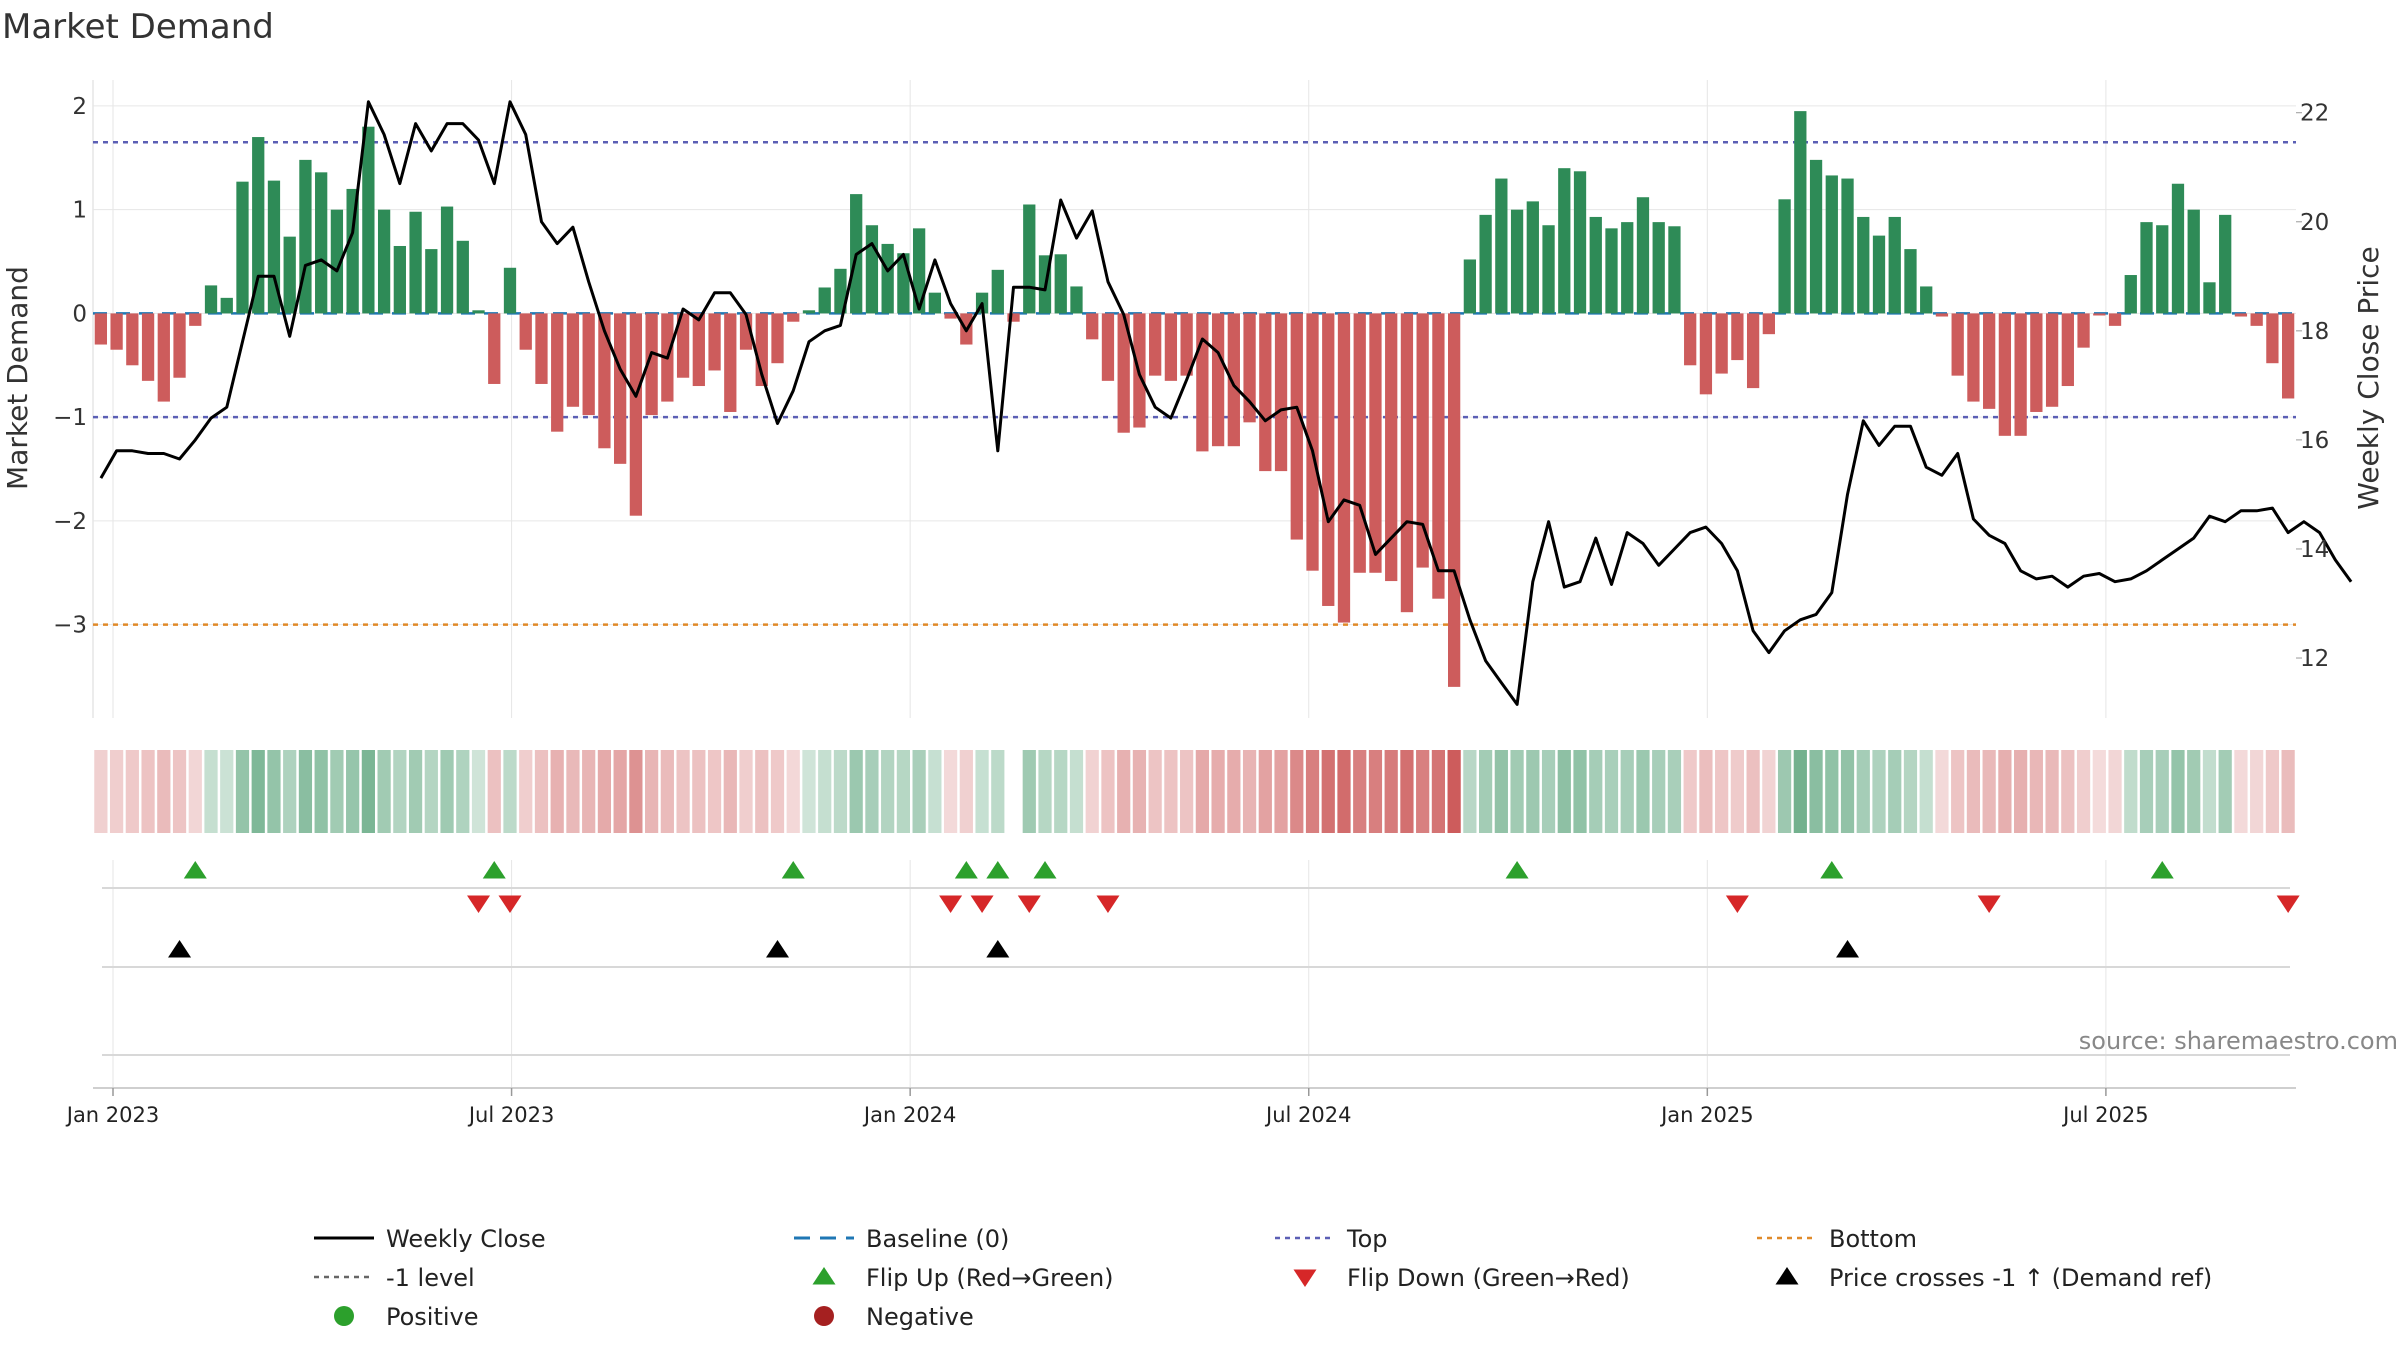 The image size is (2400, 1350). I want to click on legend-item: Price crosses -1 ↑ (Demand ref), so click(1993, 1278).